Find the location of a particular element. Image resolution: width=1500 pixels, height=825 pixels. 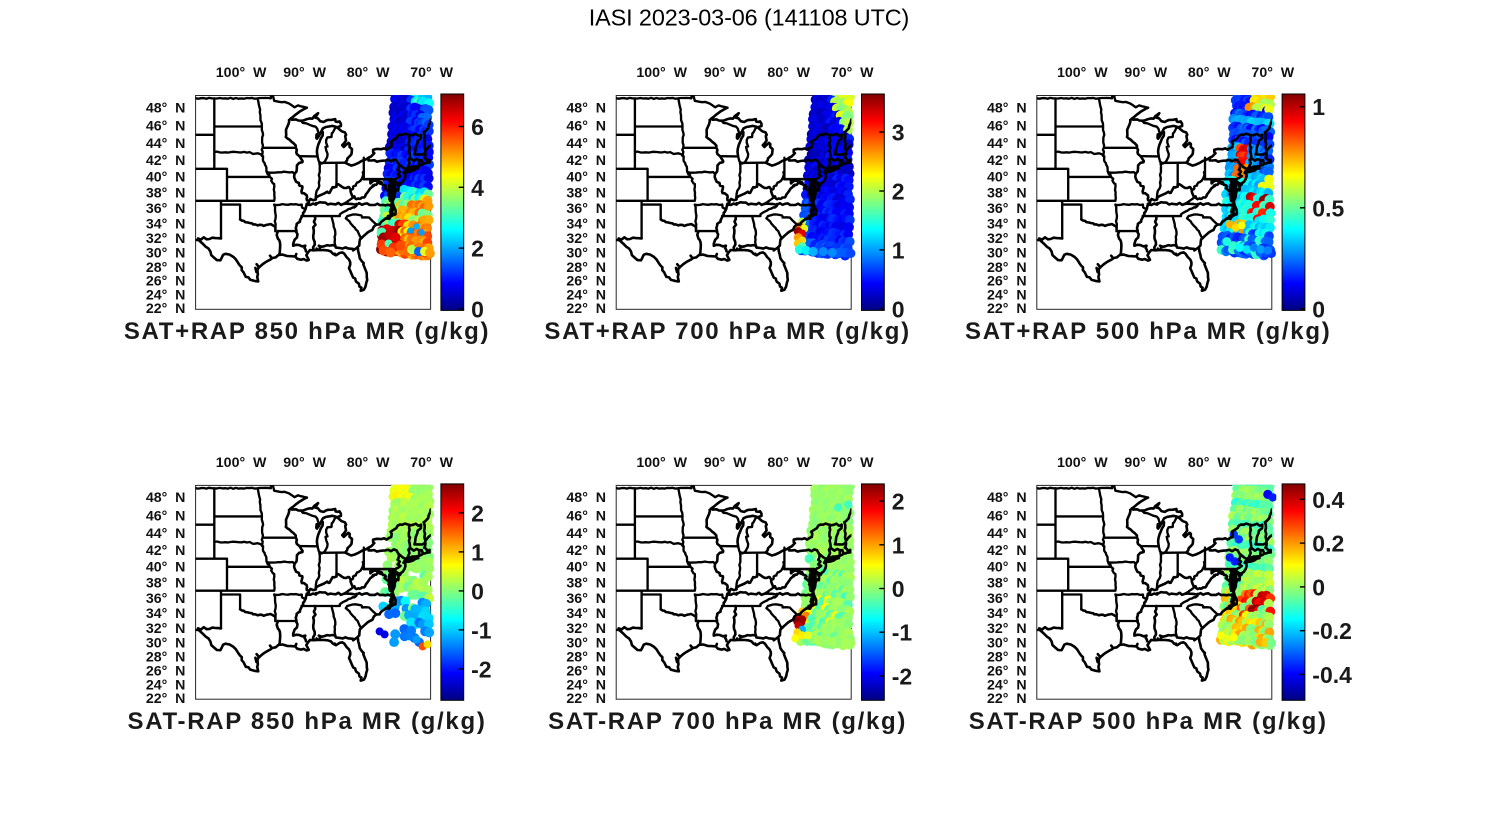

svg-text: SAT+RAP 500 hPa MR (g/kg) is located at coordinates (1148, 331).